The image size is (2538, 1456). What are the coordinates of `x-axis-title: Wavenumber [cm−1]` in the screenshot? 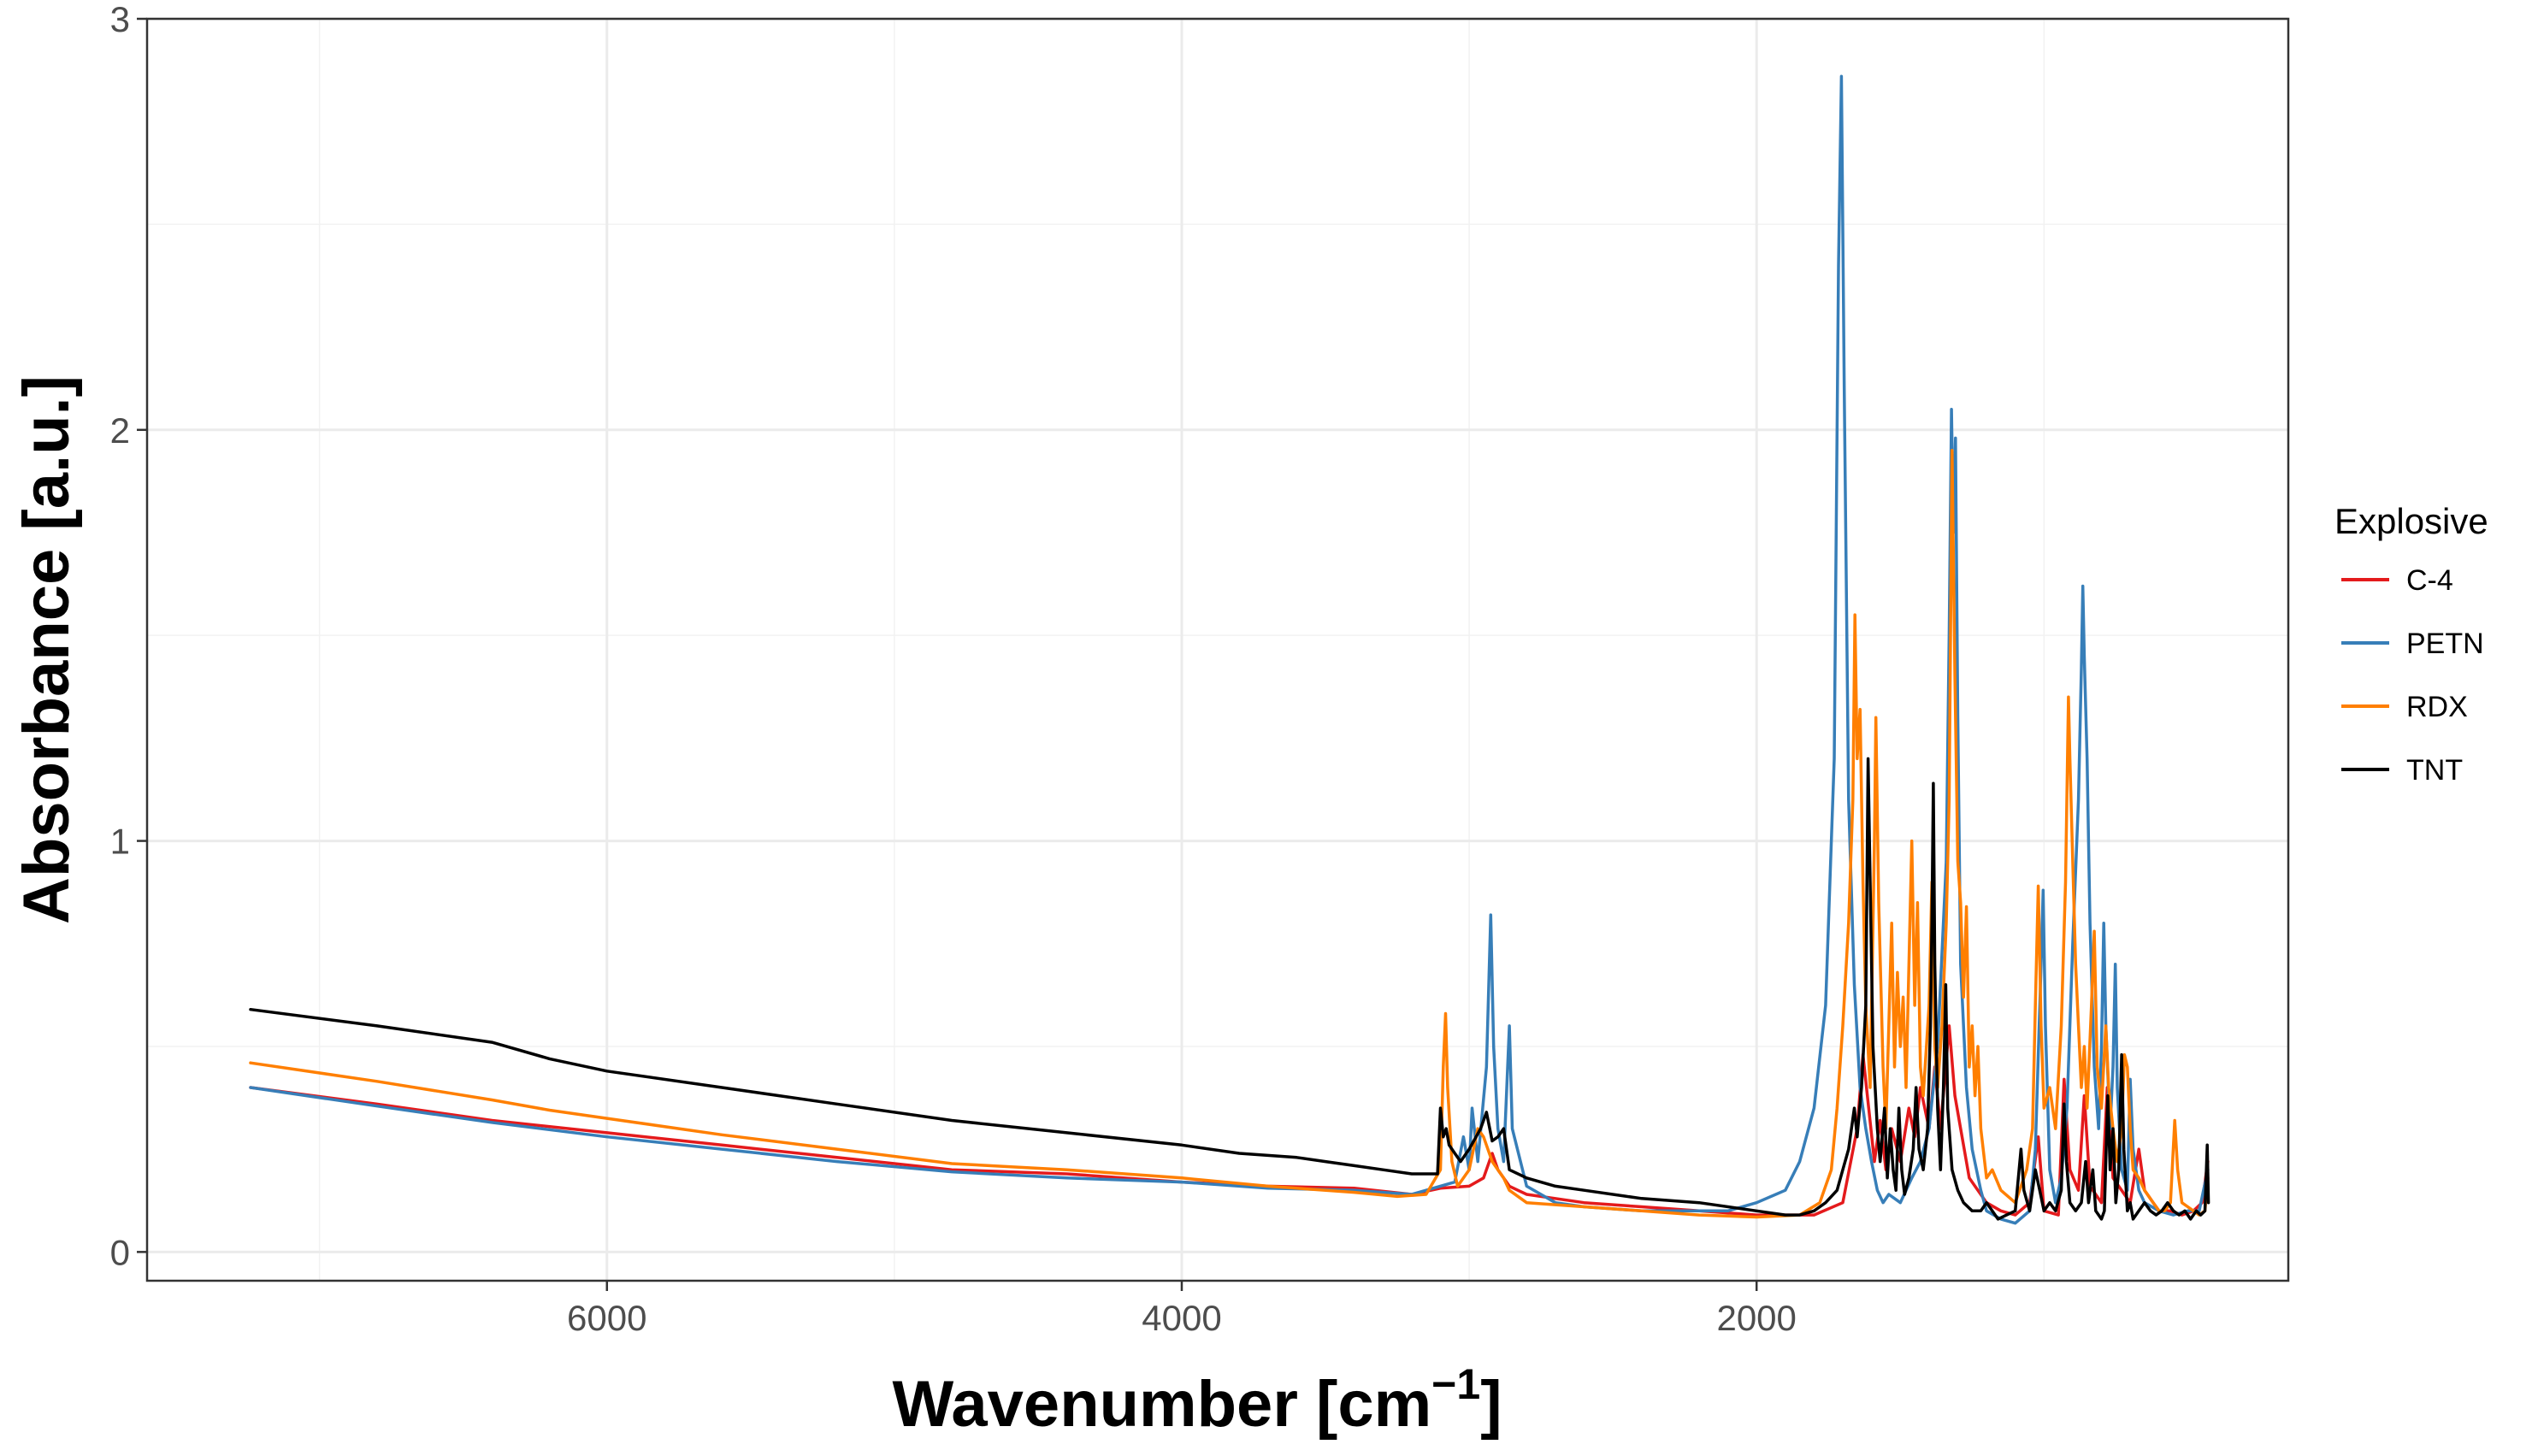 It's located at (1197, 1400).